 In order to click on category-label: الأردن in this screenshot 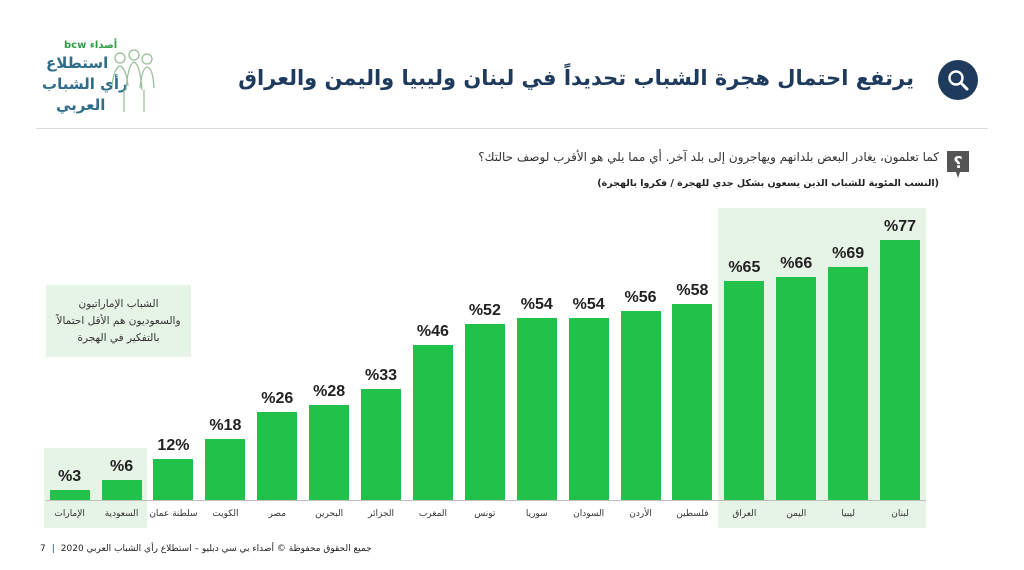, I will do `click(640, 514)`.